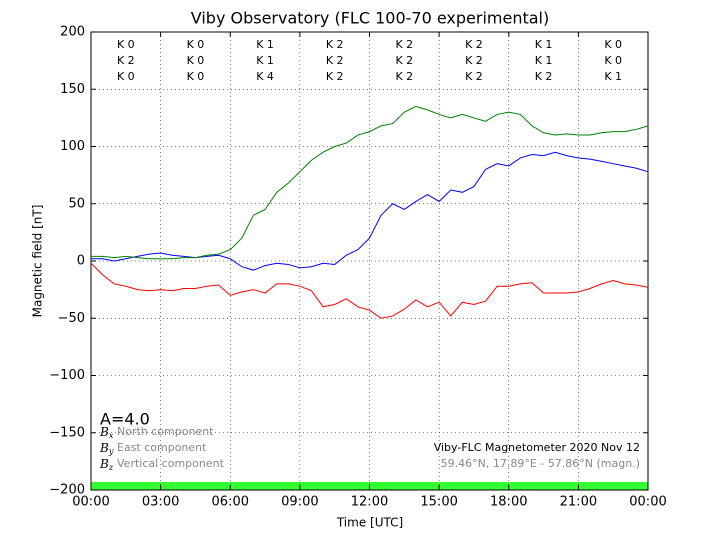 The height and width of the screenshot is (540, 720). I want to click on x-tick-label: 06:00, so click(230, 502).